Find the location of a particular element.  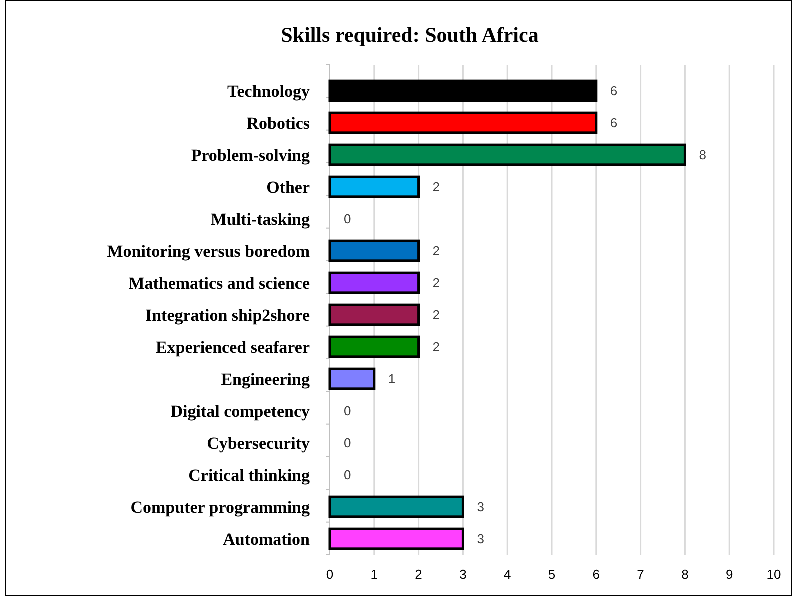

x-tick-label: 0 is located at coordinates (330, 574).